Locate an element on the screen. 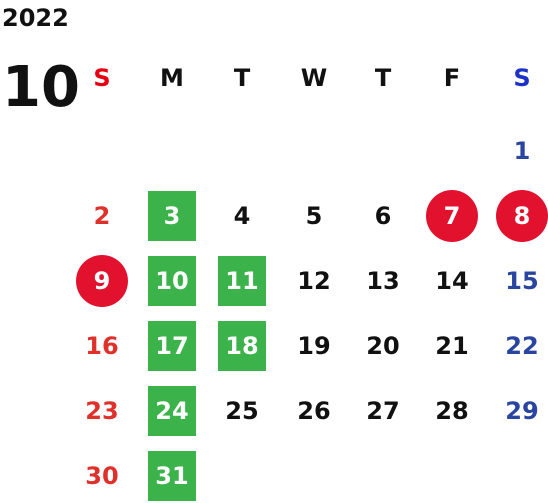  month-number: 10 is located at coordinates (41, 87).